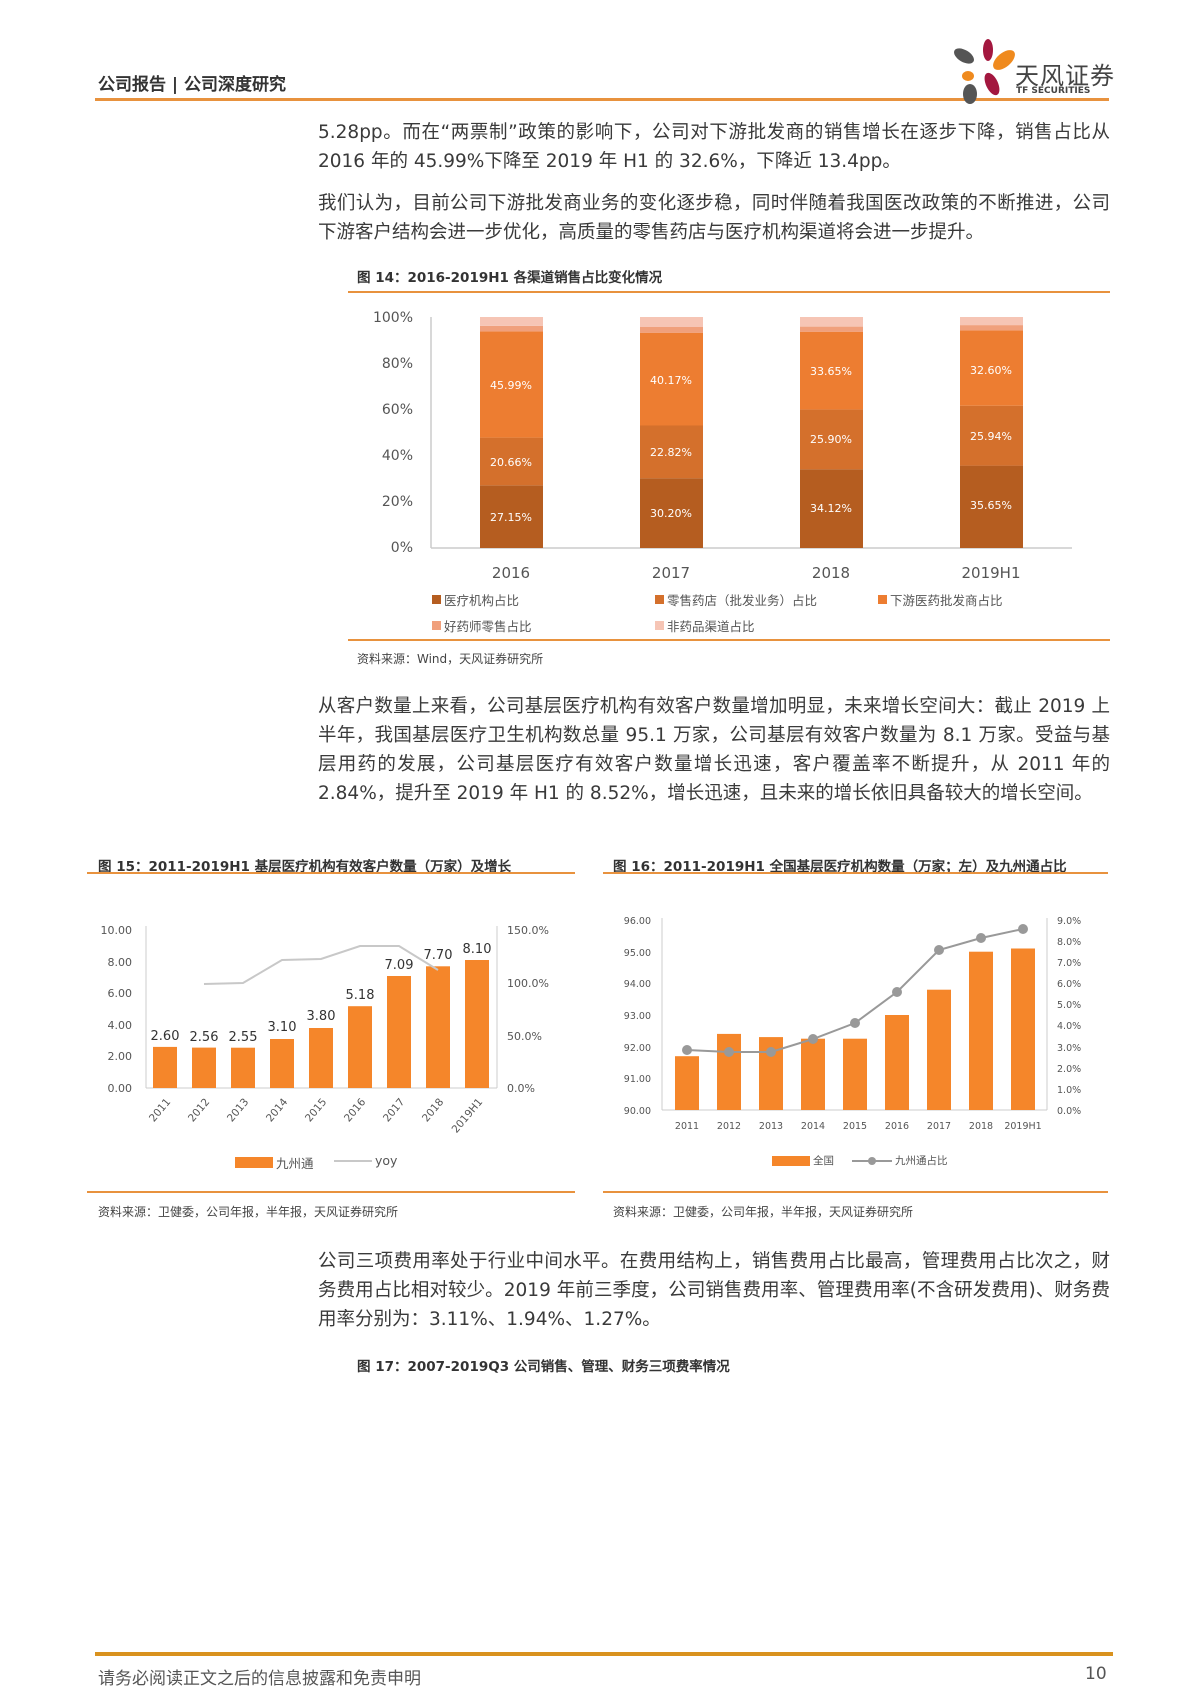  Describe the element at coordinates (1069, 1005) in the screenshot. I see `svg-text: 5.0%` at that location.